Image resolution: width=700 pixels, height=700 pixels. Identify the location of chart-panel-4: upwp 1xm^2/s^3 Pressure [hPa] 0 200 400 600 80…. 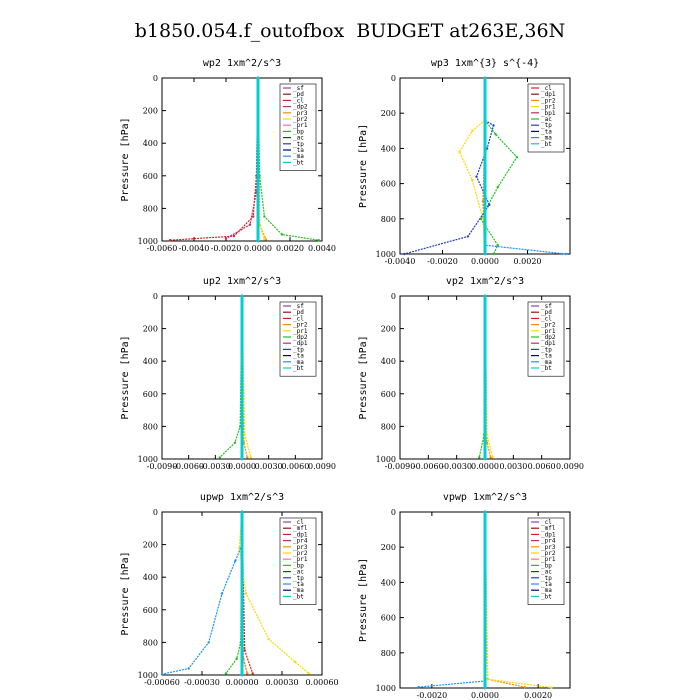
(229, 589).